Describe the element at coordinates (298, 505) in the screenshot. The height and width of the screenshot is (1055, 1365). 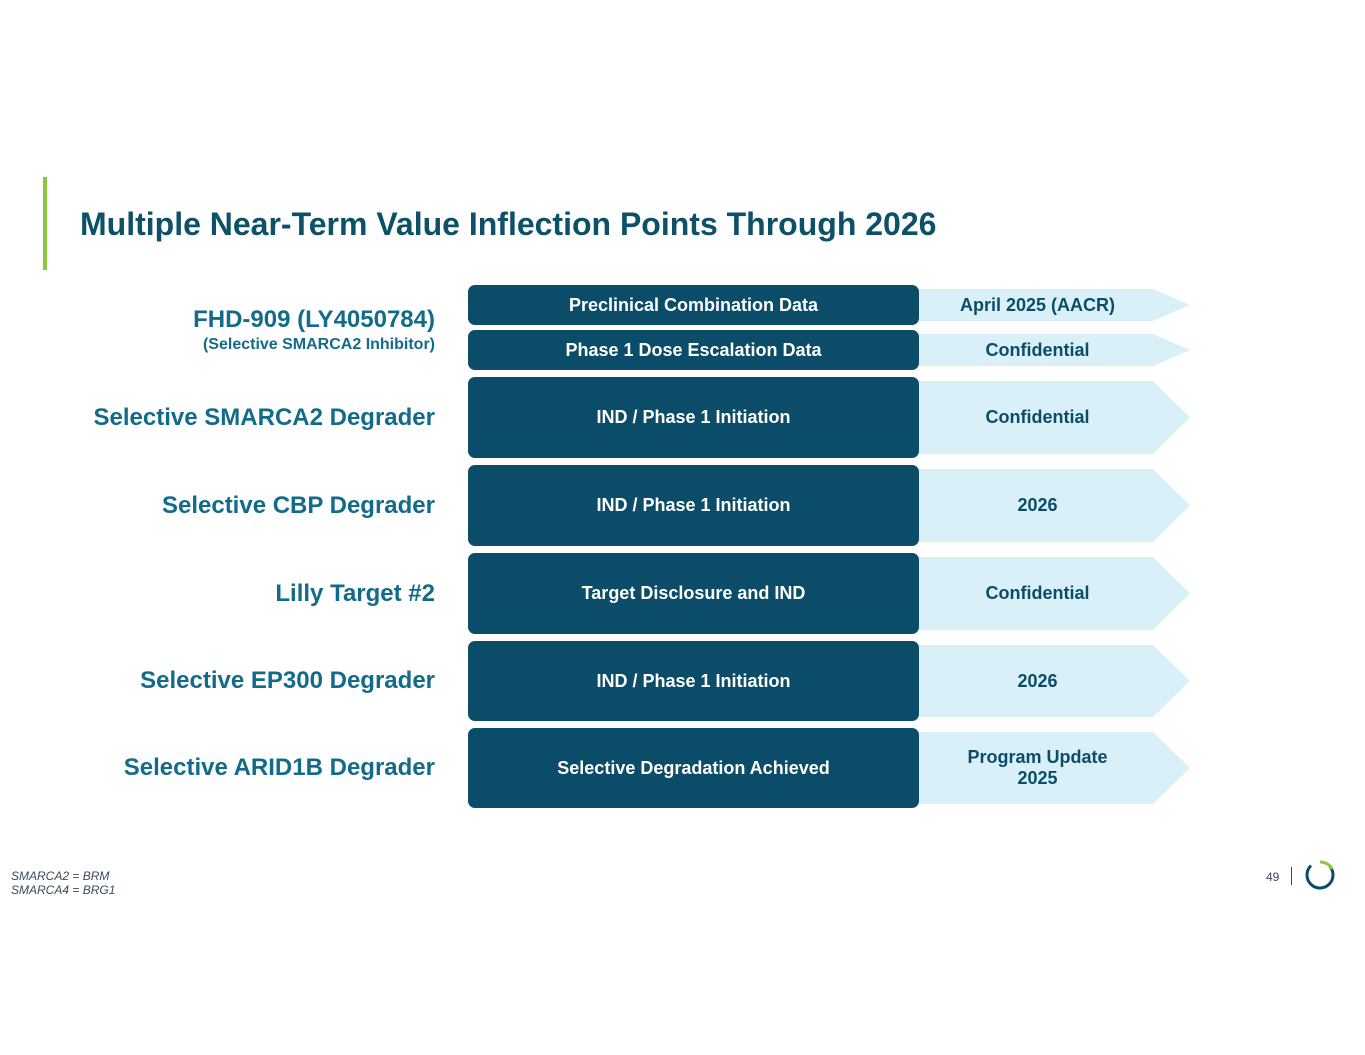
I see `program-name: Selective CBP Degrader` at that location.